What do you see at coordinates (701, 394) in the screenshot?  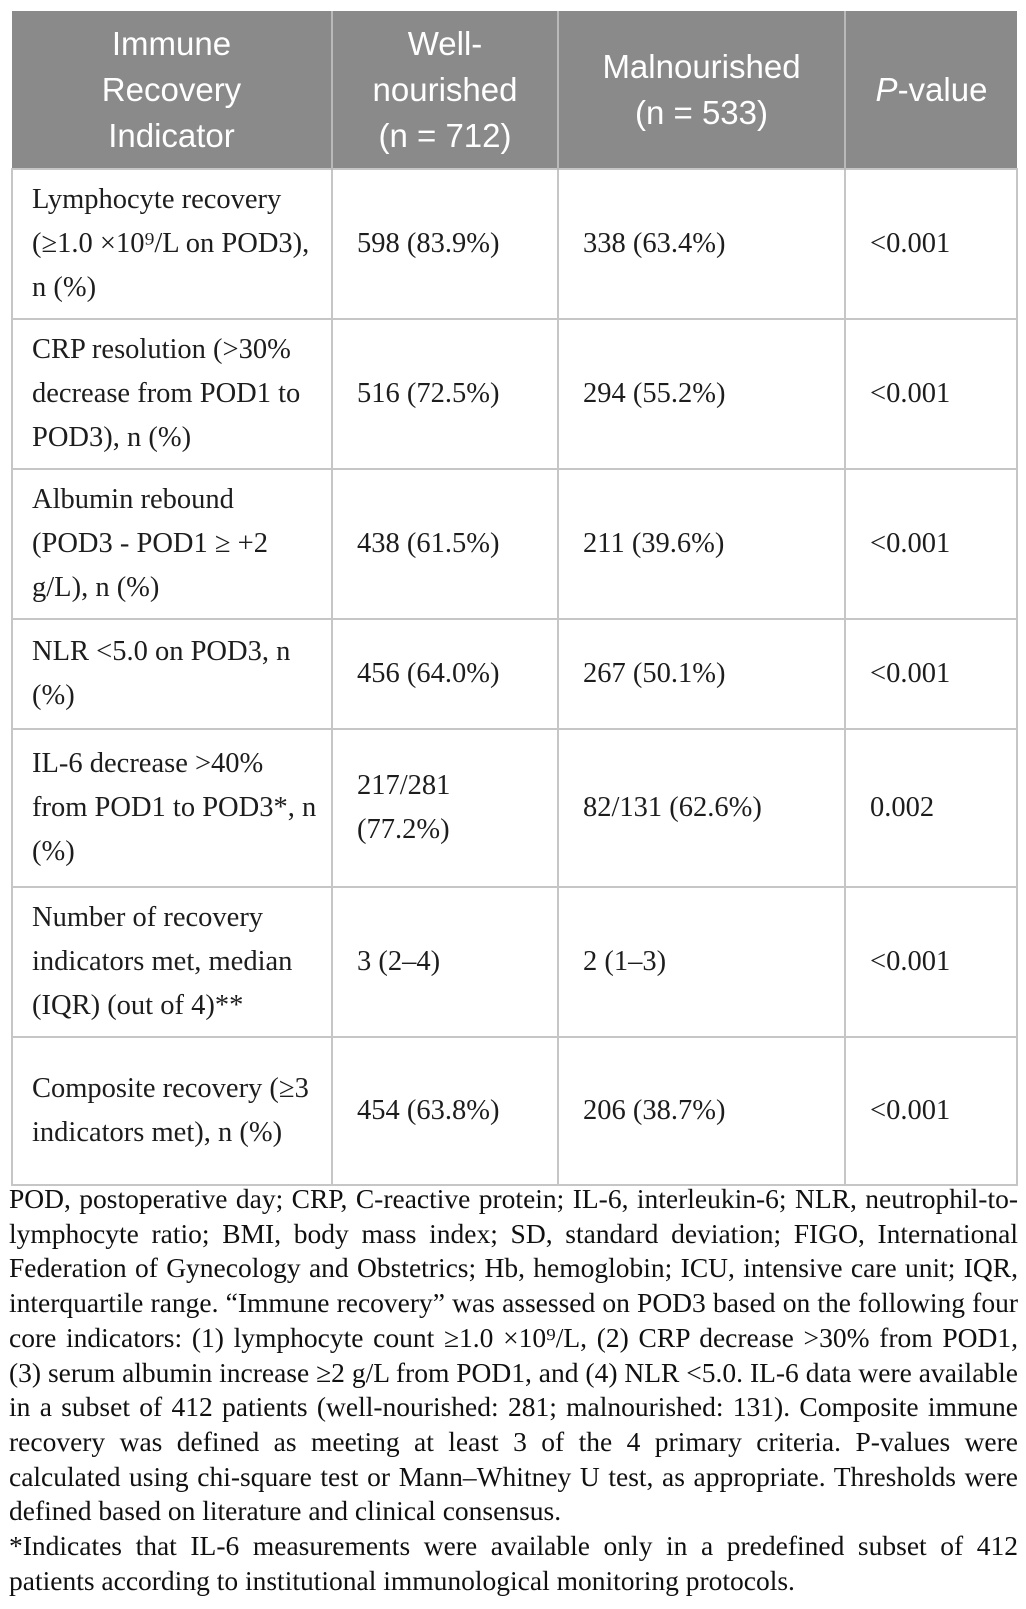 I see `cell-malnourished: 294 (55.2%)` at bounding box center [701, 394].